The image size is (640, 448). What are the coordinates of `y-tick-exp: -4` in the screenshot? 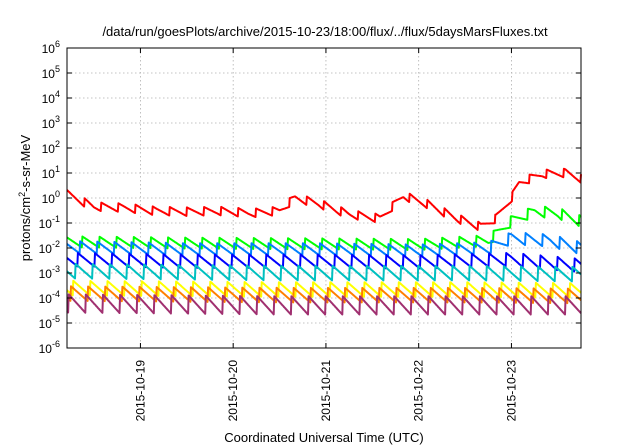 It's located at (56, 294).